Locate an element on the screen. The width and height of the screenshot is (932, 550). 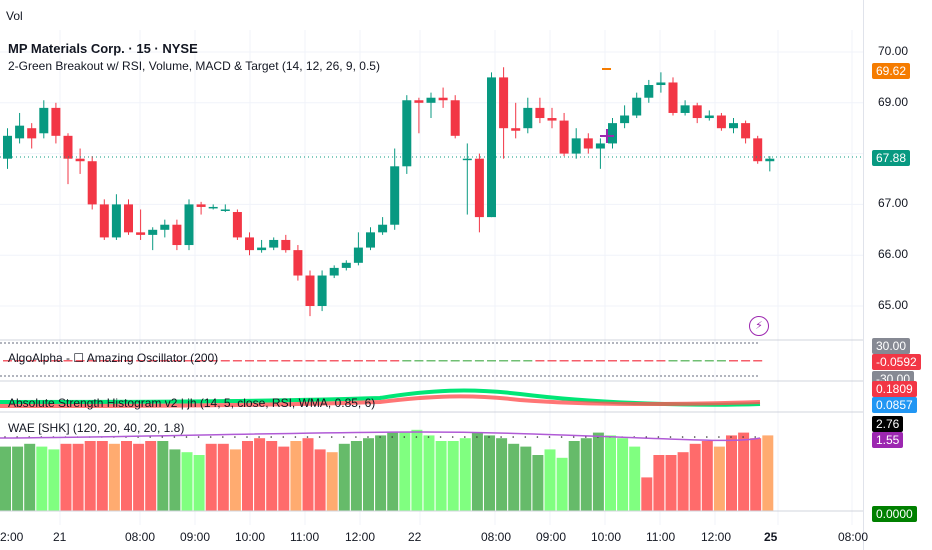
wae-label: WAE [SHK] (120, 20, 40, 20, 1.8) is located at coordinates (96, 428).